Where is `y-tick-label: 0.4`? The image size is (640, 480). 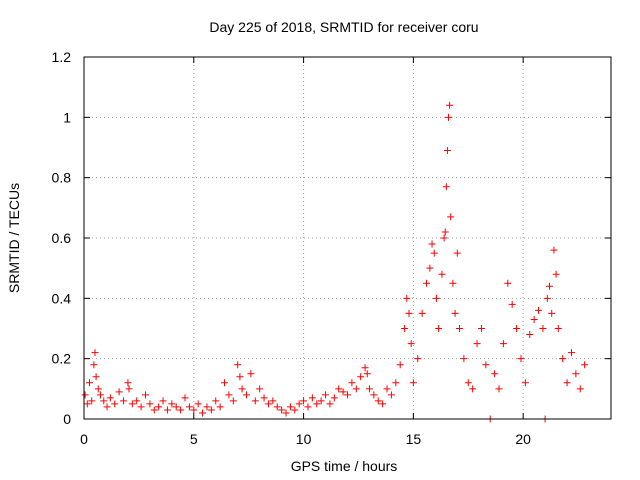 y-tick-label: 0.4 is located at coordinates (62, 298).